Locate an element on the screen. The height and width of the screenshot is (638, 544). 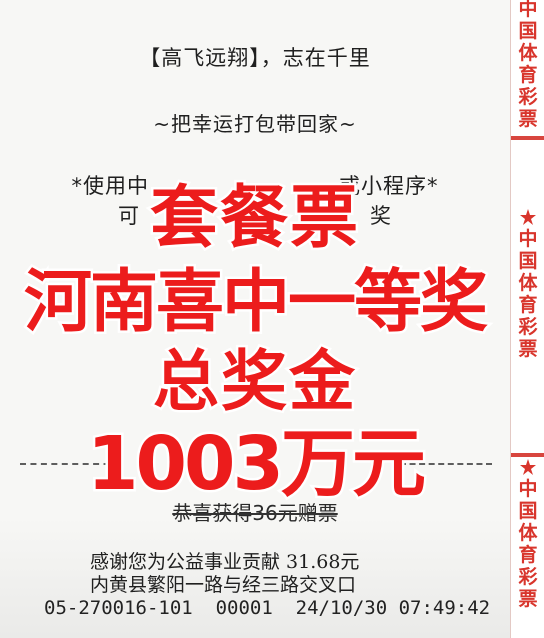
strip-label-middle: 中国体育彩票 is located at coordinates (528, 294).